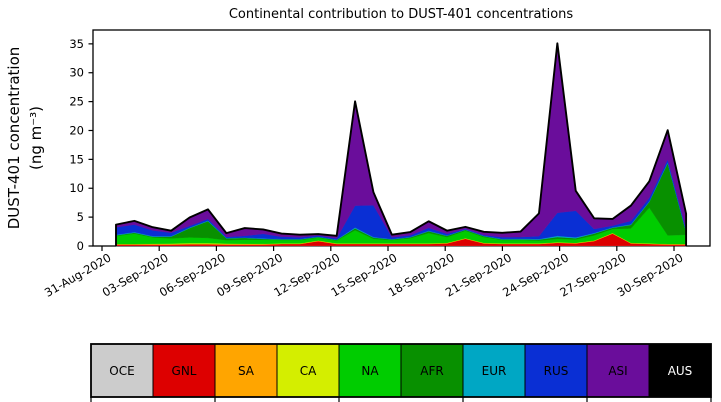 The height and width of the screenshot is (402, 721). Describe the element at coordinates (680, 371) in the screenshot. I see `legend-label-AUS: AUS` at that location.